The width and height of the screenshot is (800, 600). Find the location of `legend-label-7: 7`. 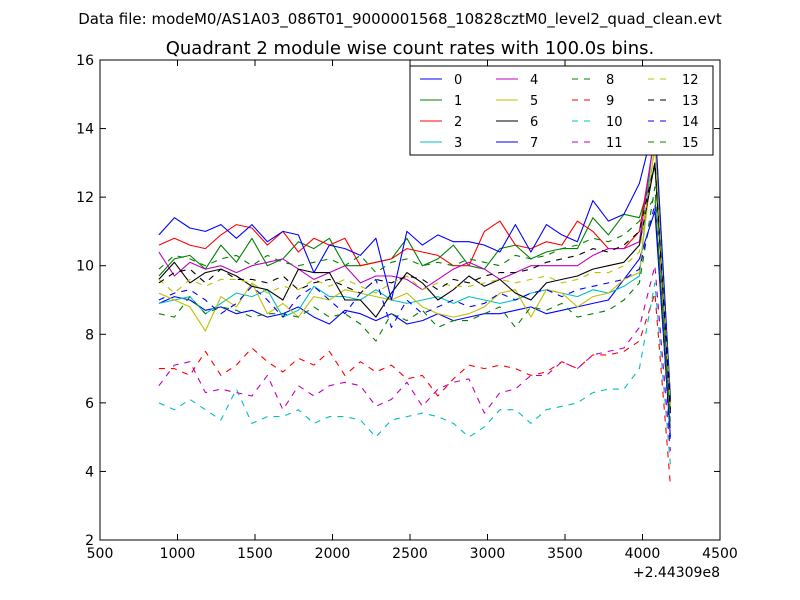

legend-label-7: 7 is located at coordinates (534, 143).